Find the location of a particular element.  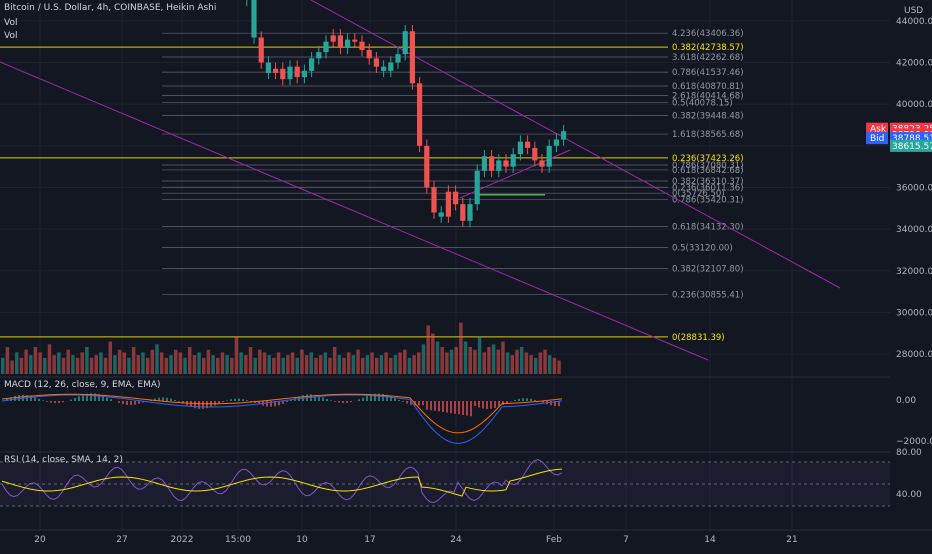

fib-label: 0.786(41537.46) is located at coordinates (708, 73).